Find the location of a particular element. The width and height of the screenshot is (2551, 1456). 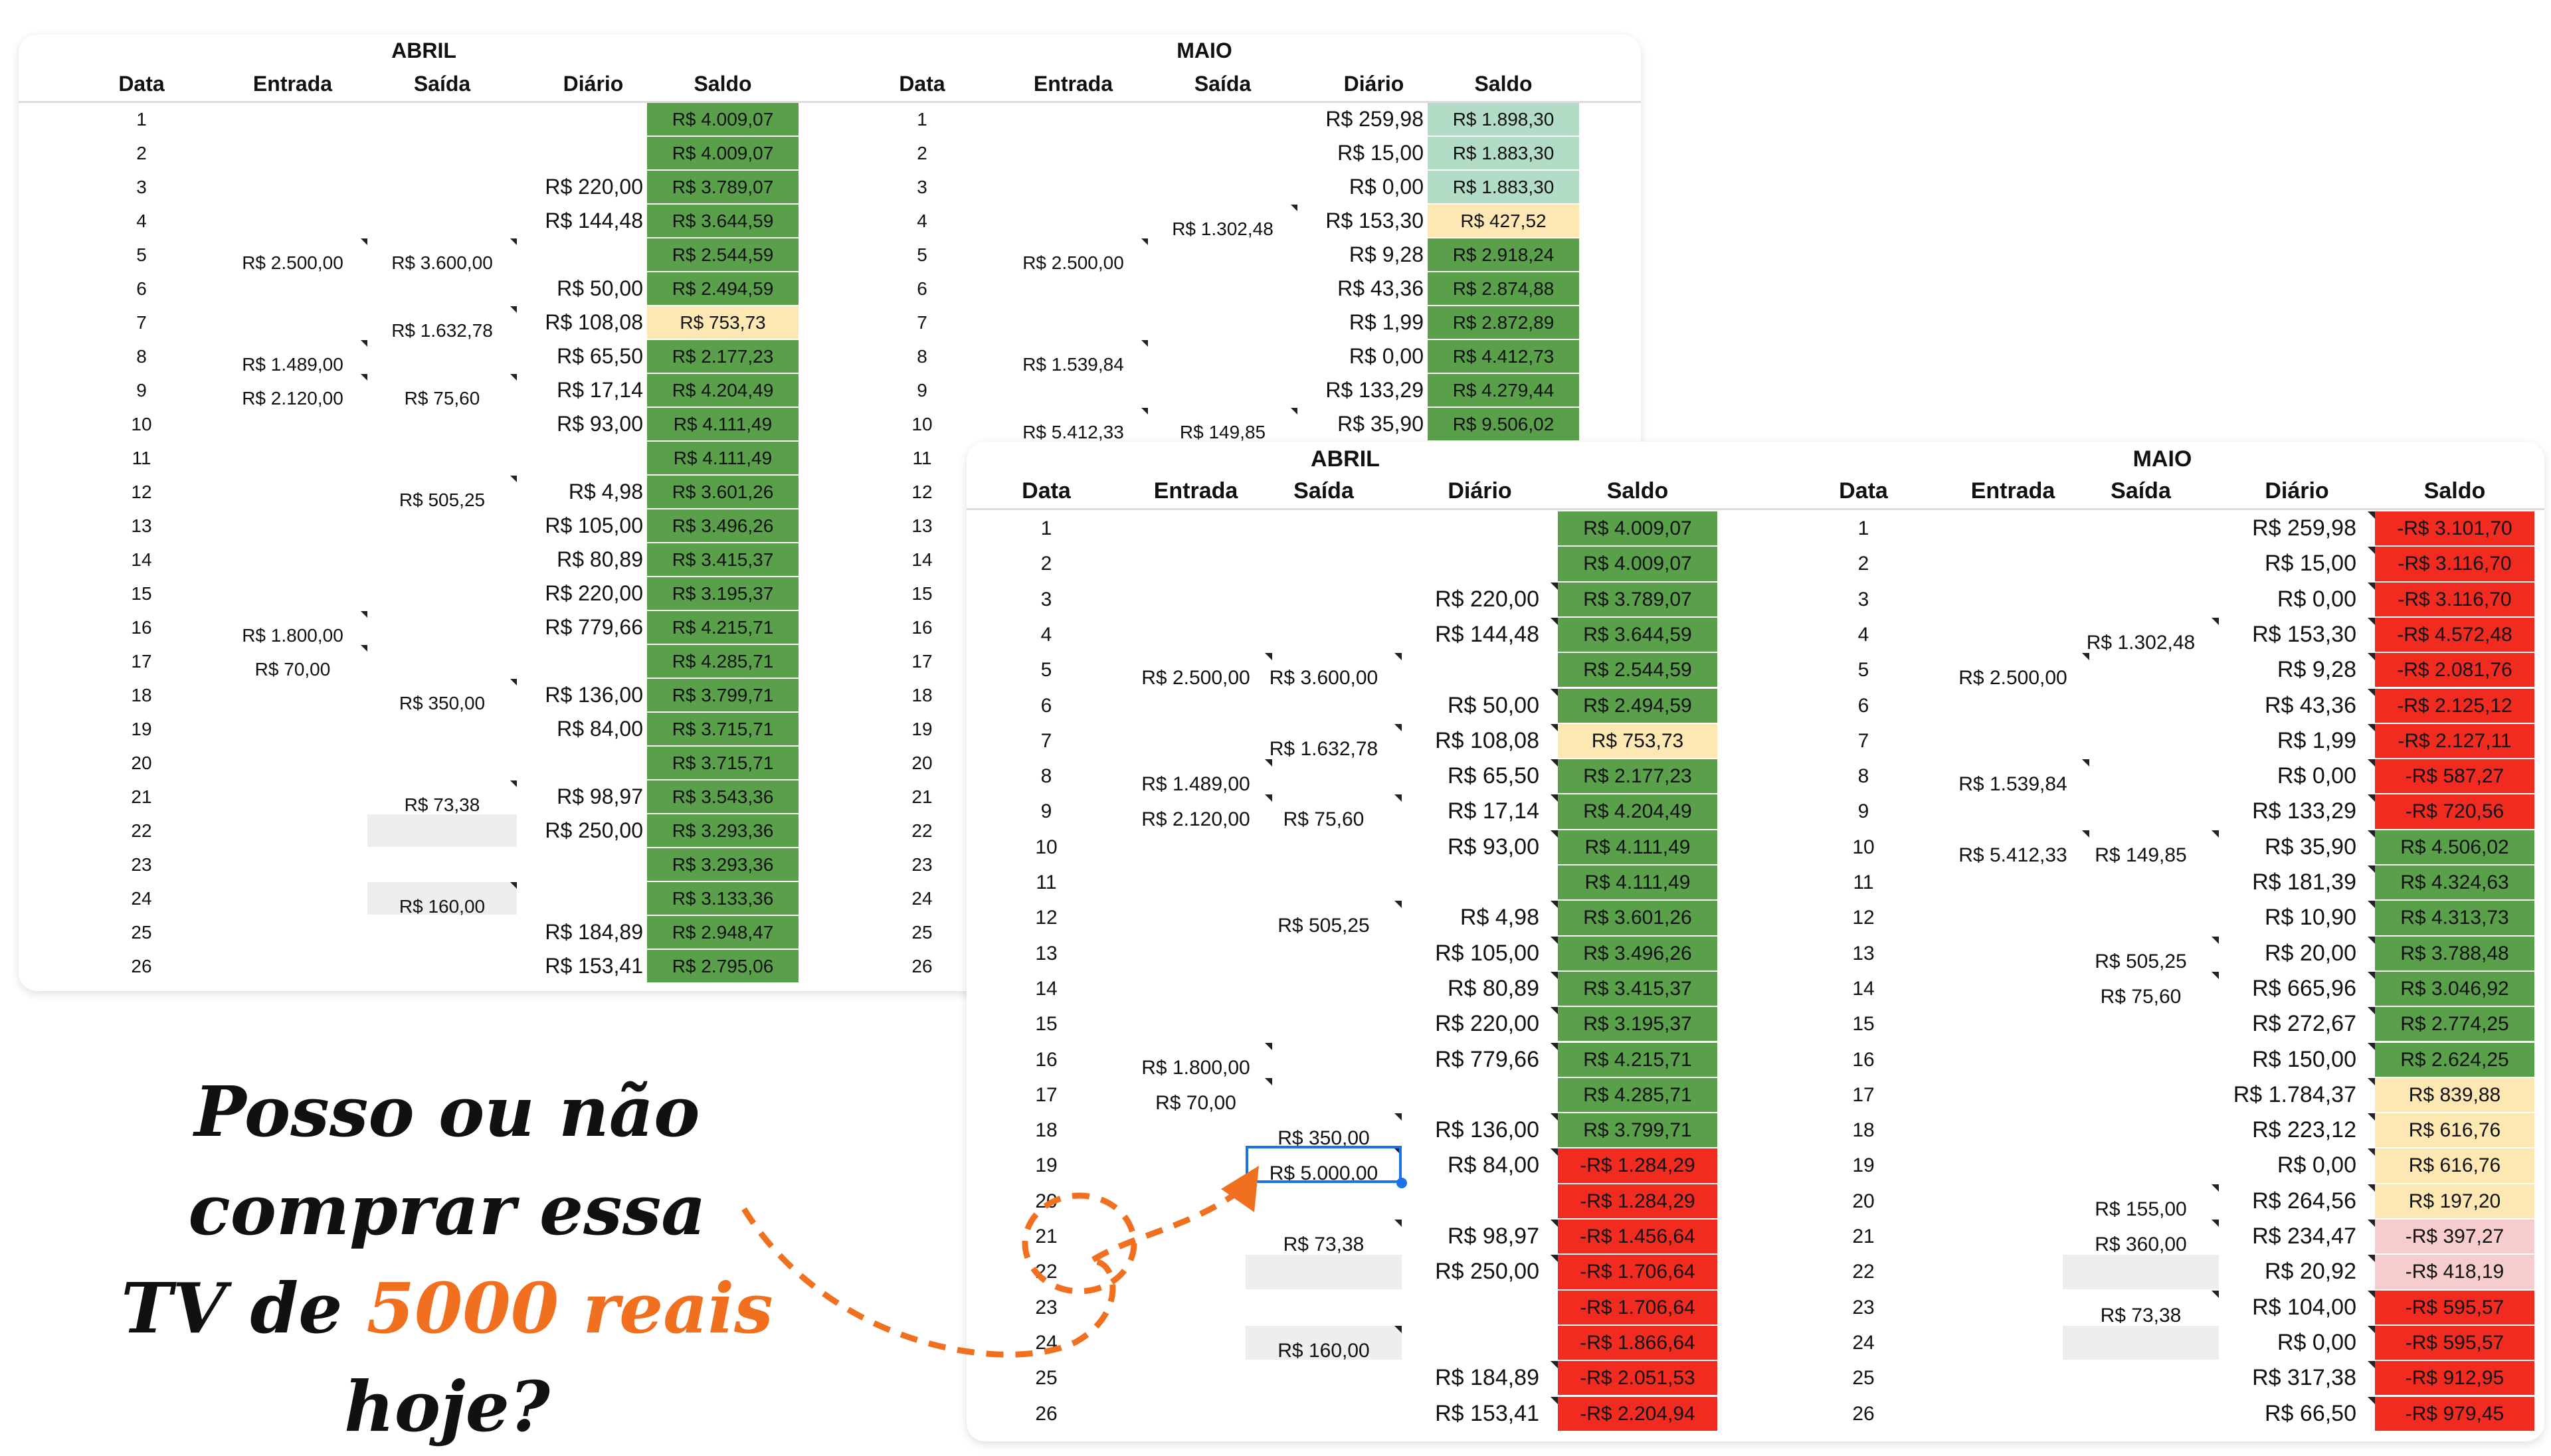

cell-diario: R$ 104,00 is located at coordinates (2304, 1307).